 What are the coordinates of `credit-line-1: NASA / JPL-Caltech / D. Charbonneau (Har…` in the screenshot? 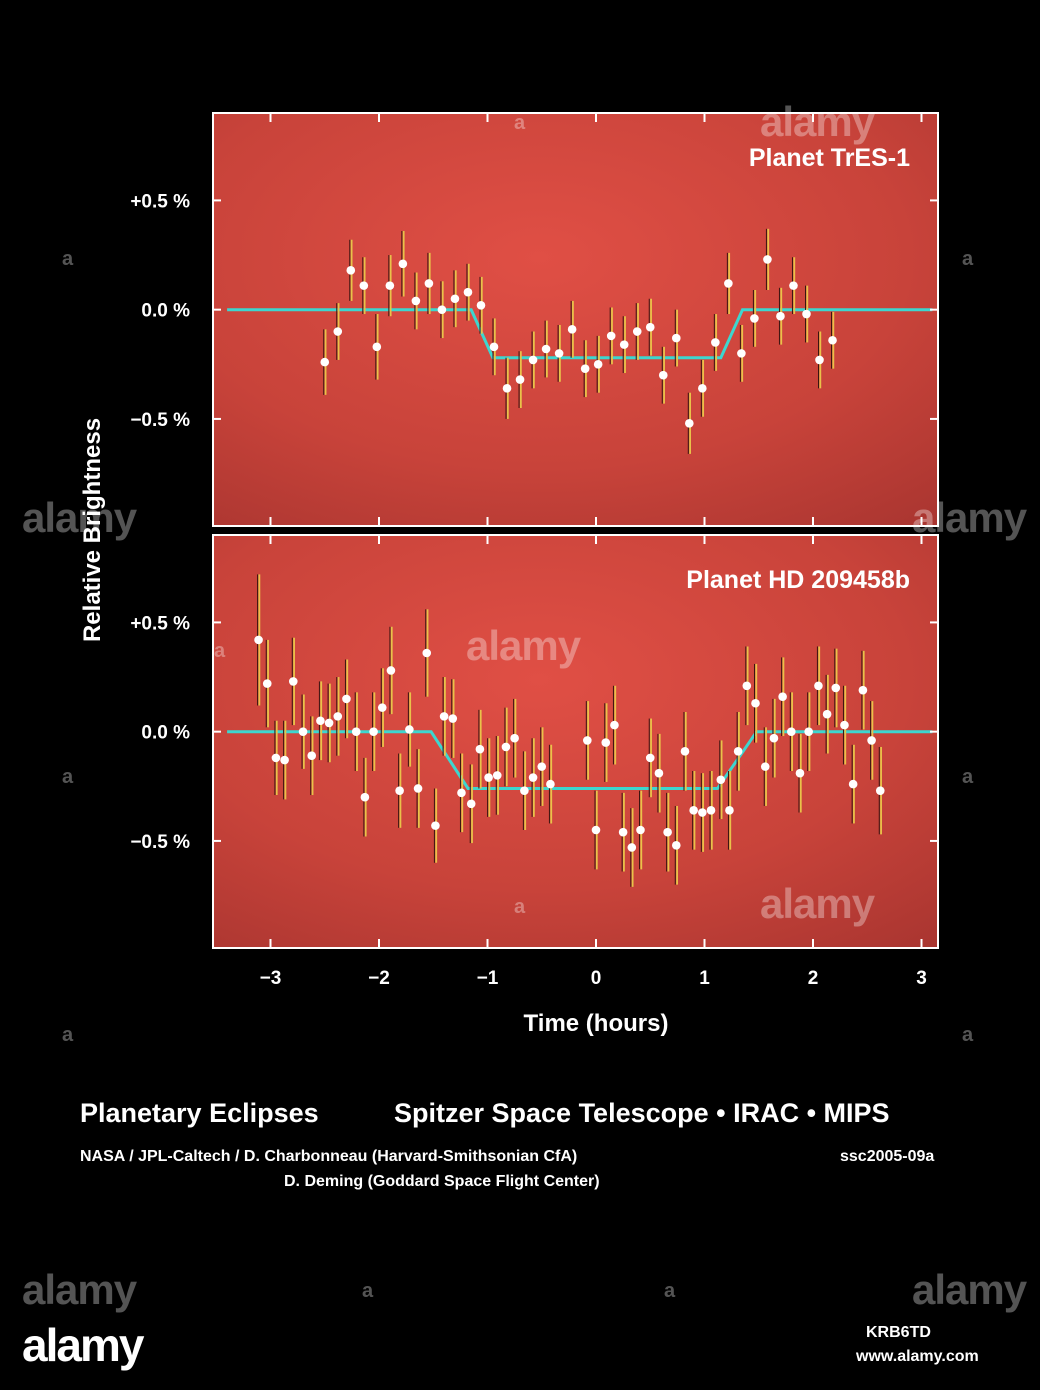 It's located at (329, 1156).